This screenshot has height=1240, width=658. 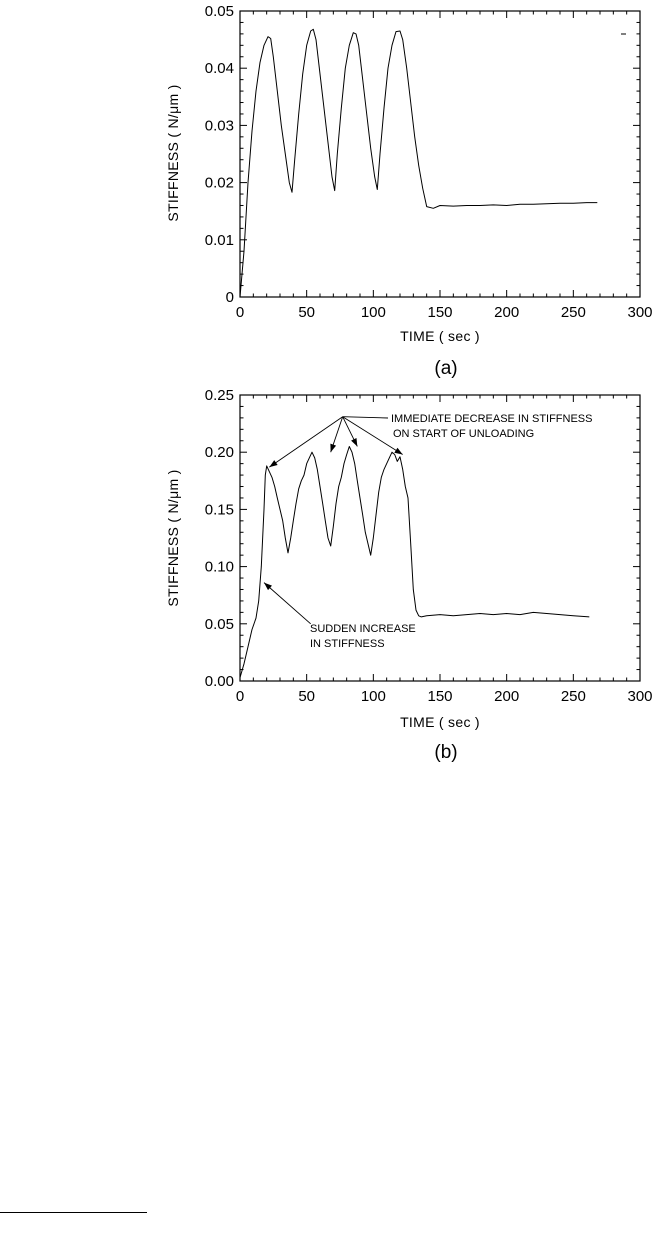 What do you see at coordinates (463, 434) in the screenshot?
I see `annotation-unloading-line2: ON START OF UNLOADING` at bounding box center [463, 434].